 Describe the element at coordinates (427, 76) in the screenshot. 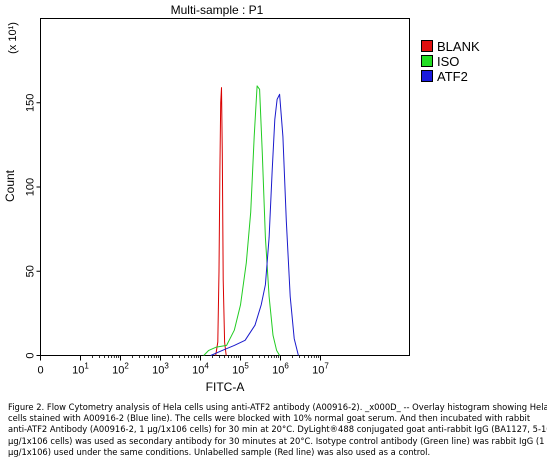

I see `legend-swatch-atf2` at that location.